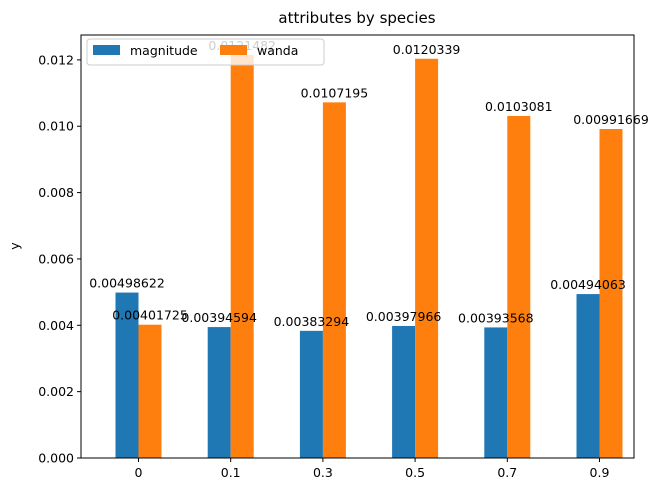 This screenshot has width=651, height=491. I want to click on bar-magnitude-0.5, so click(404, 391).